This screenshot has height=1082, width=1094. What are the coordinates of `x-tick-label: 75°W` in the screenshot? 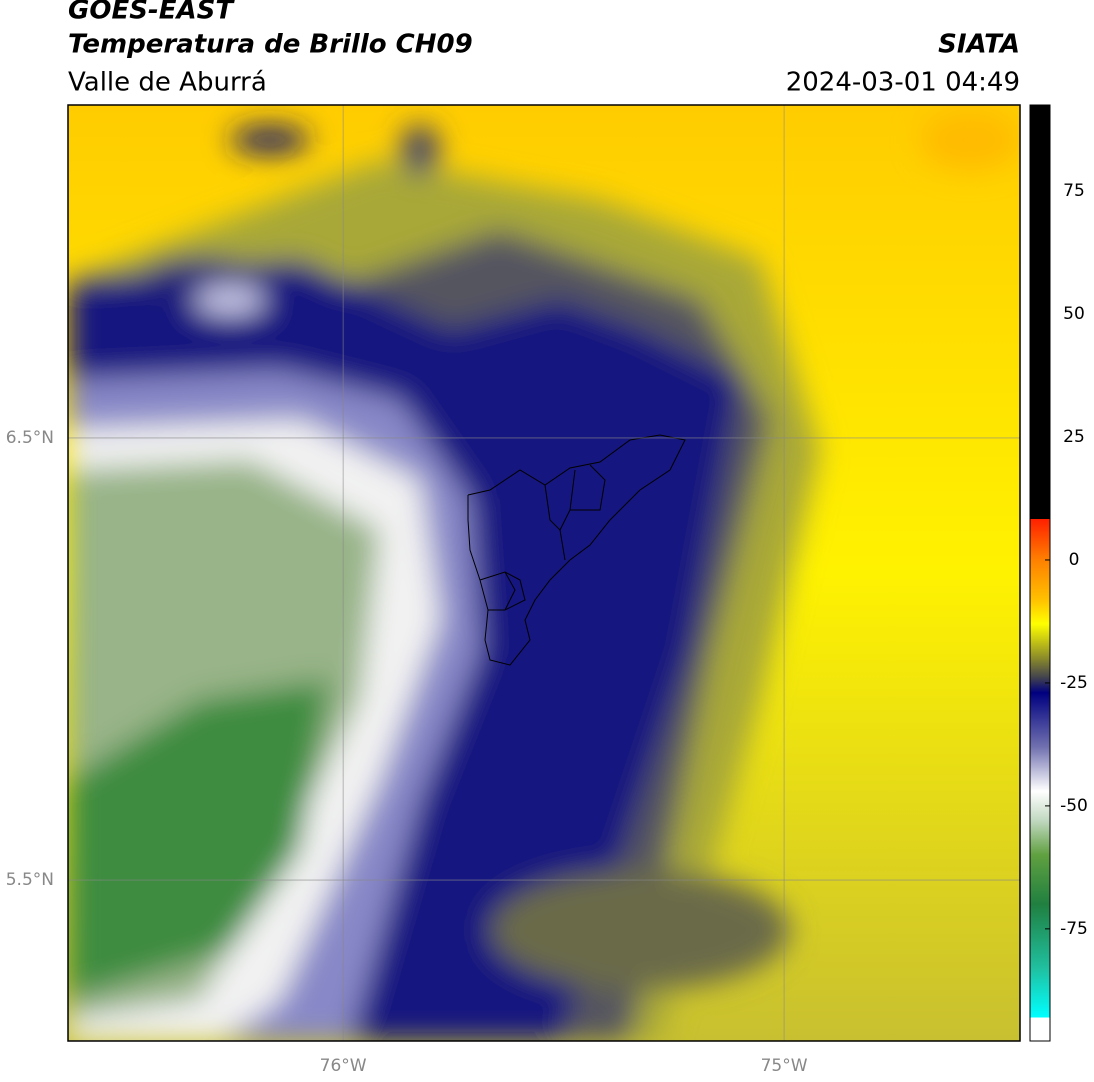 It's located at (784, 1066).